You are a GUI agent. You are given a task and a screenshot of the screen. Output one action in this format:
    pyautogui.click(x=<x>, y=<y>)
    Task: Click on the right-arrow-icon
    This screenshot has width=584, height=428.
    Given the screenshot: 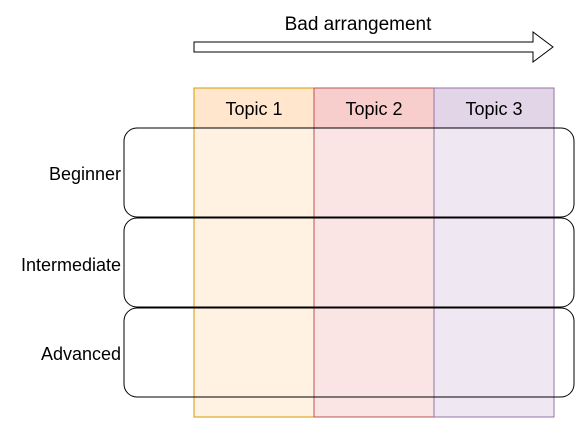 What is the action you would take?
    pyautogui.click(x=373, y=47)
    